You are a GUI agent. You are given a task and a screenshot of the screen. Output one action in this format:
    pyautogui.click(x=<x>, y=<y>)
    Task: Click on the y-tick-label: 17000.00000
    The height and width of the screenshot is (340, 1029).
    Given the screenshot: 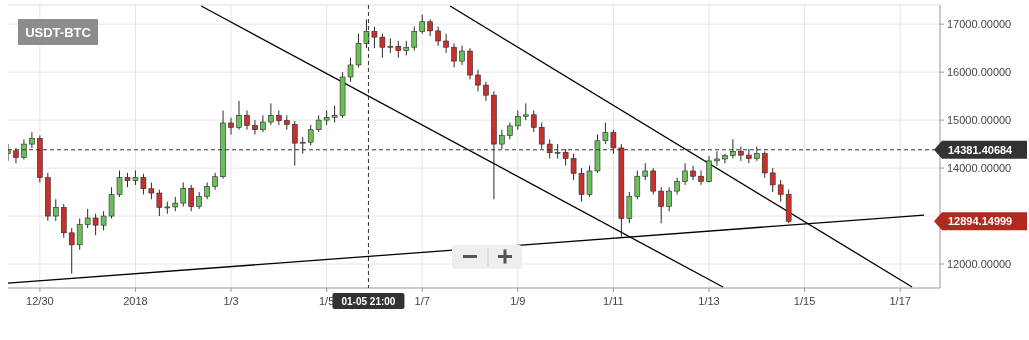 What is the action you would take?
    pyautogui.click(x=979, y=24)
    